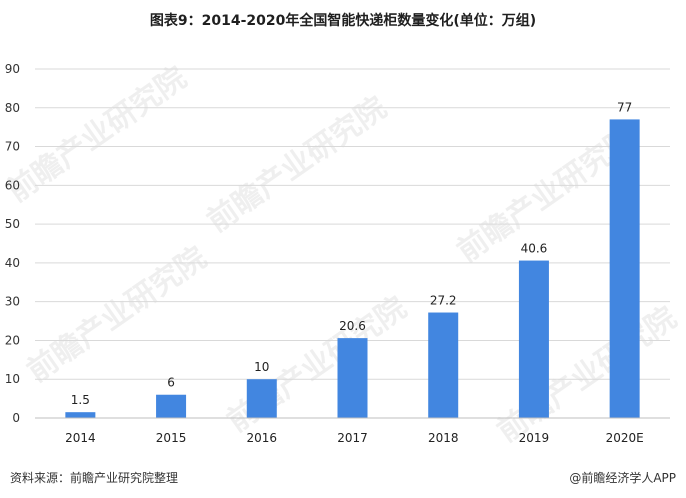  Describe the element at coordinates (12, 379) in the screenshot. I see `y-tick-label: 10` at that location.